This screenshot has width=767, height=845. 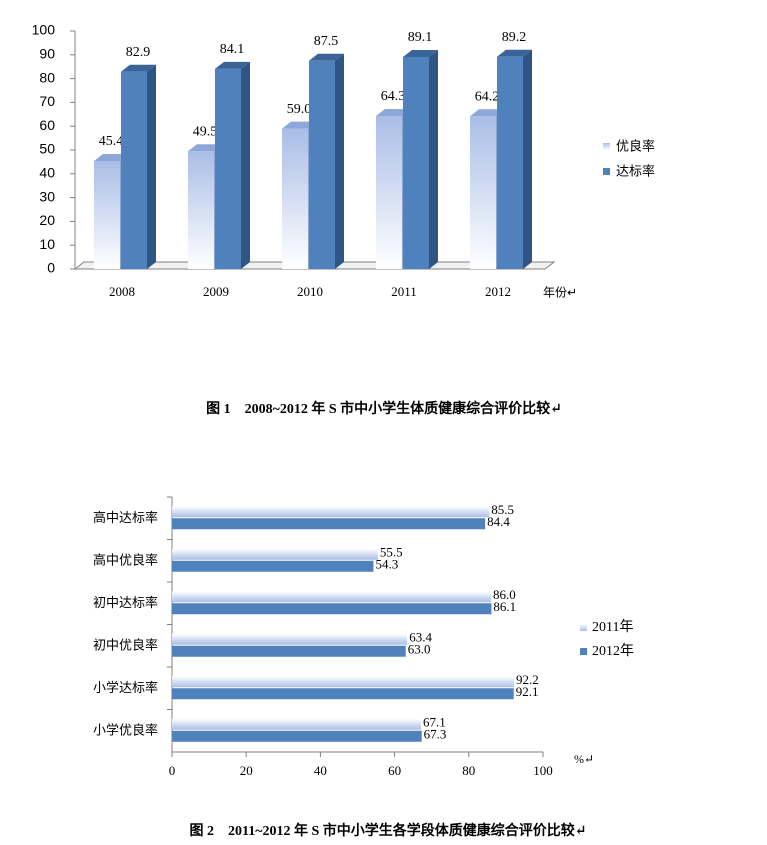 What do you see at coordinates (543, 770) in the screenshot?
I see `x-tick-label: 100` at bounding box center [543, 770].